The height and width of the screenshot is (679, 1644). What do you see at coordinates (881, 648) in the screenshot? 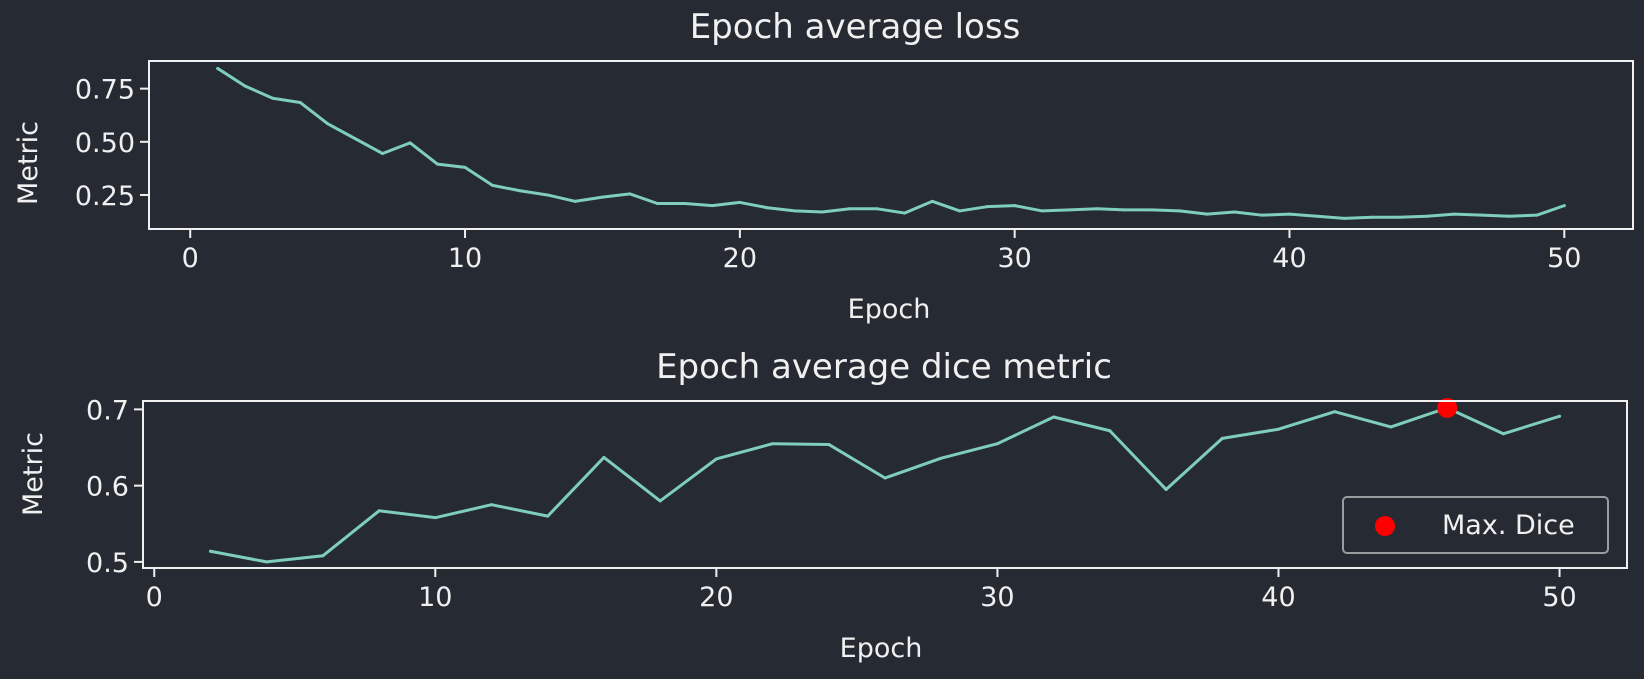
I see `dice-x-axis-label: Epoch` at bounding box center [881, 648].